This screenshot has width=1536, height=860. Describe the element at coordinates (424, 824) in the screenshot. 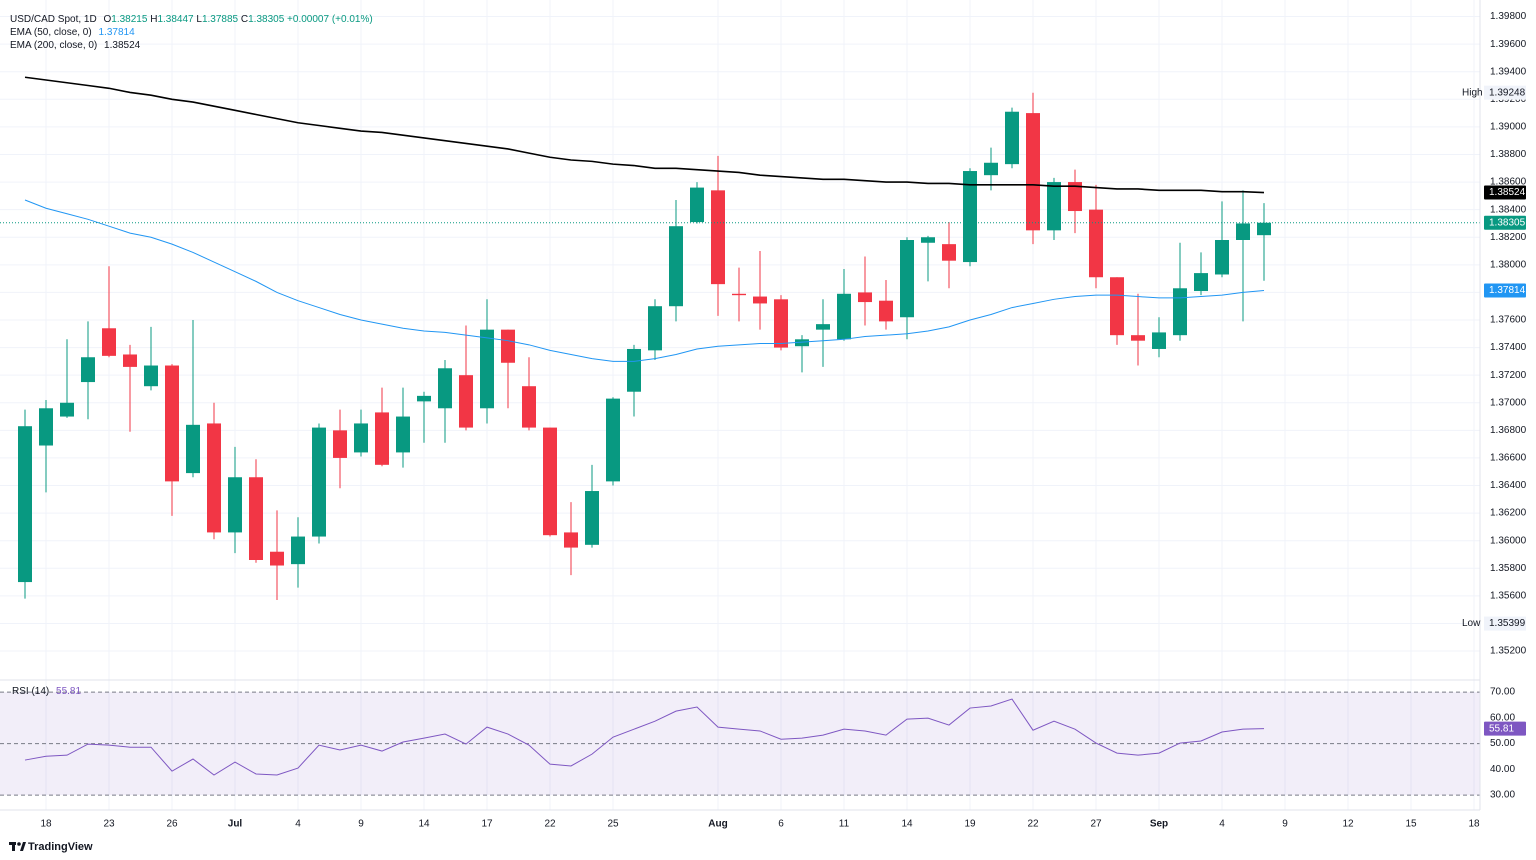

I see `x-tick-label: 14` at that location.